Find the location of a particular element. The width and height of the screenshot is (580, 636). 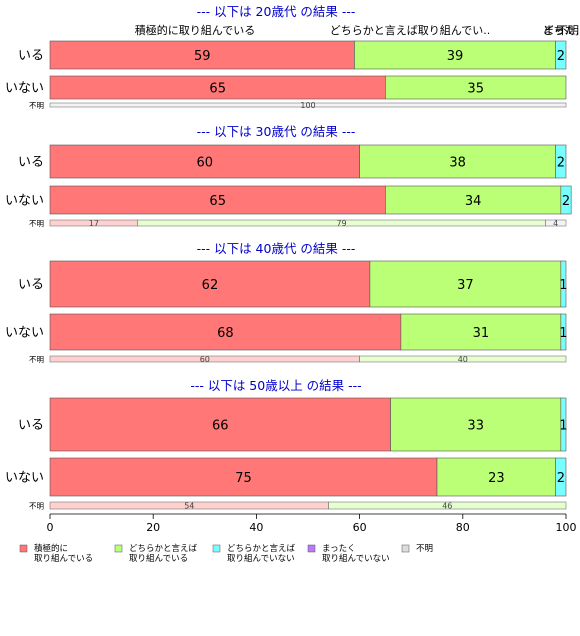

bar-value-label: 62 is located at coordinates (210, 285).